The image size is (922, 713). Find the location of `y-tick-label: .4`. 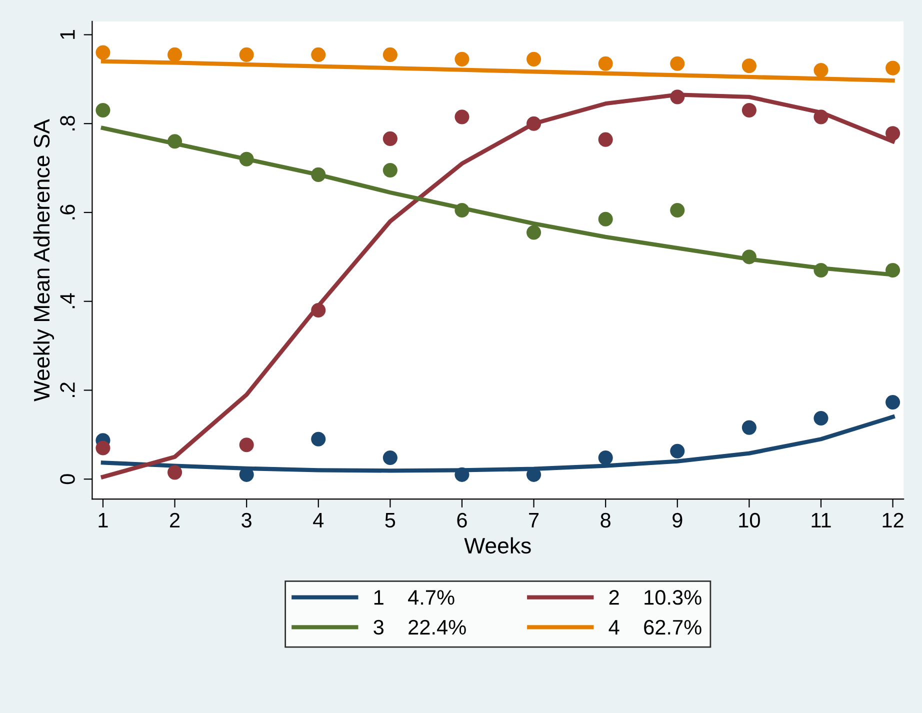

y-tick-label: .4 is located at coordinates (67, 300).